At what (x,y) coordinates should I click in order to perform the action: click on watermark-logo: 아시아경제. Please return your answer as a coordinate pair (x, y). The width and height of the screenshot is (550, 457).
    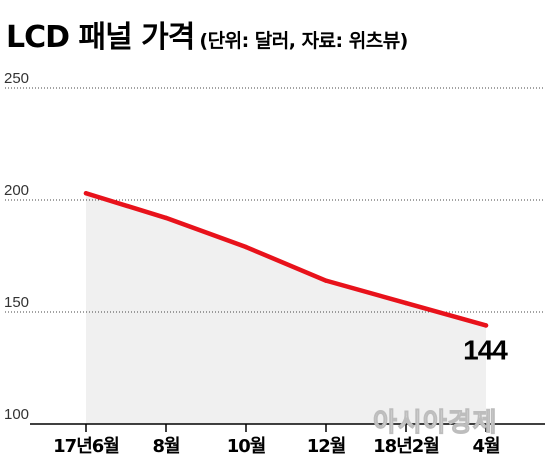
    Looking at the image, I should click on (435, 423).